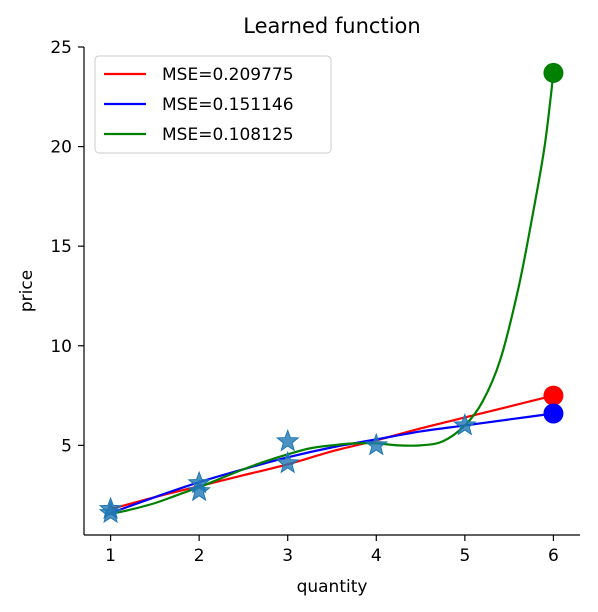  I want to click on x-tick-label: 6, so click(553, 556).